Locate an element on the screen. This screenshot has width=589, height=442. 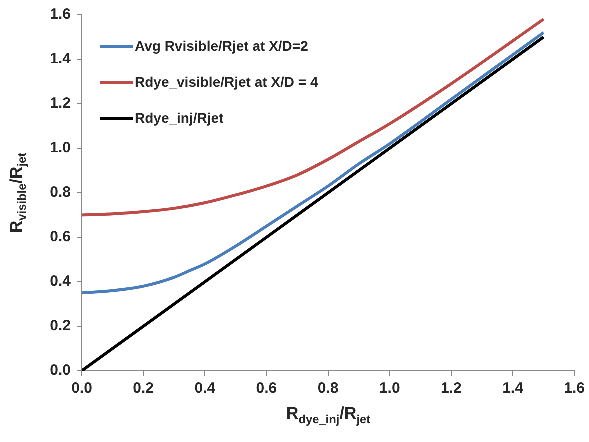
x-tick-label: 1.4 is located at coordinates (513, 389).